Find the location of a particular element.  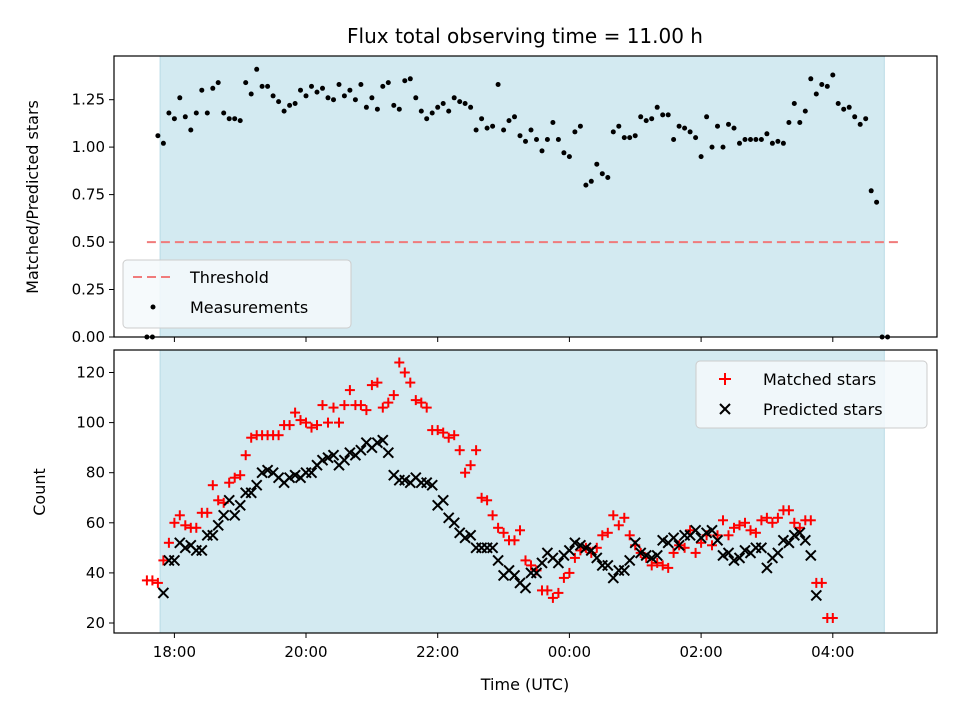

top-legend-box is located at coordinates (237, 294).